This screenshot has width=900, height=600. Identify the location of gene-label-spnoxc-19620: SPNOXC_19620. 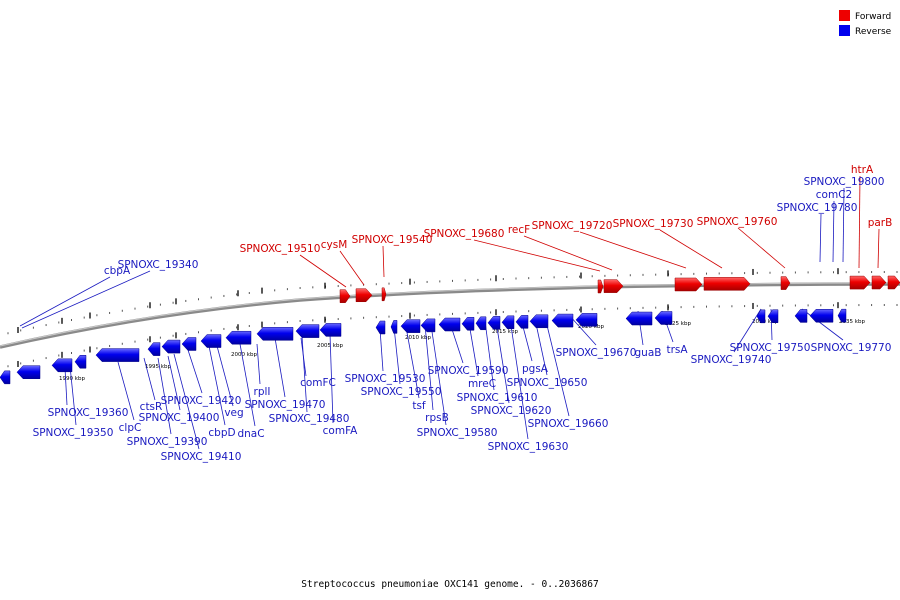
(511, 411).